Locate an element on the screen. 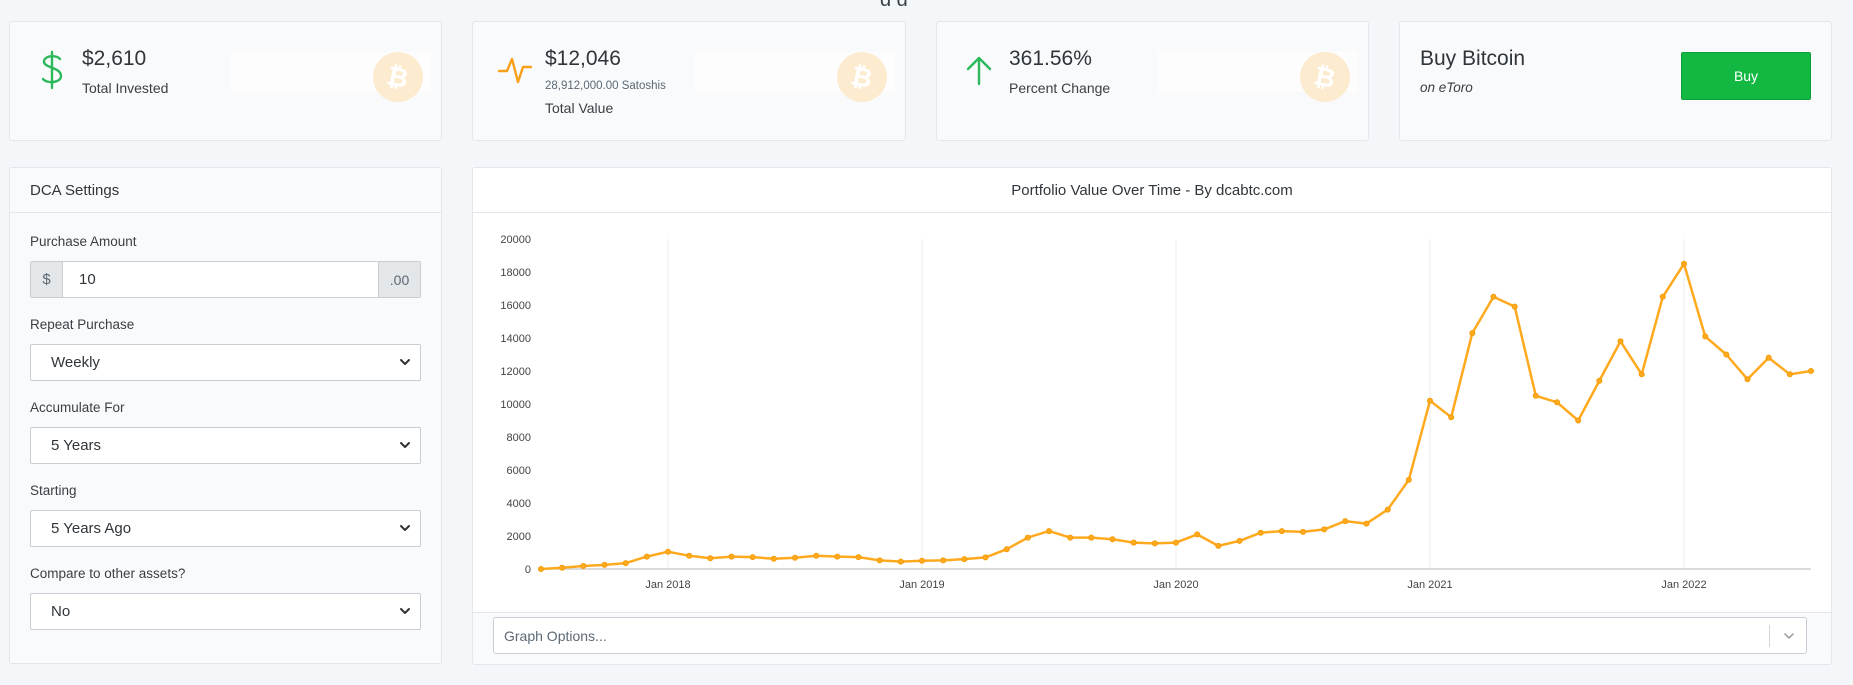 The image size is (1853, 685). buy-bitcoin-card: Buy Bitcoin on eToro Buy is located at coordinates (1615, 81).